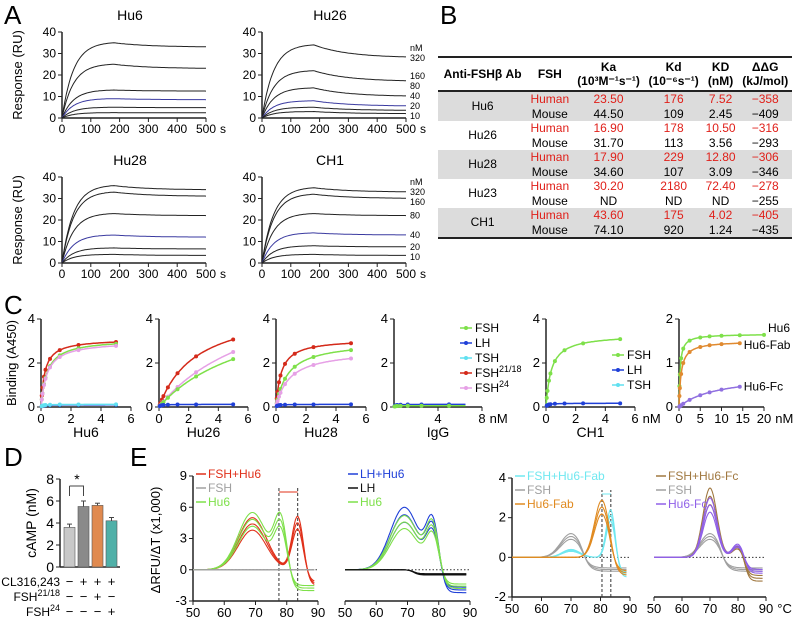 This screenshot has width=800, height=620. Describe the element at coordinates (415, 235) in the screenshot. I see `concentration-label: 40` at that location.